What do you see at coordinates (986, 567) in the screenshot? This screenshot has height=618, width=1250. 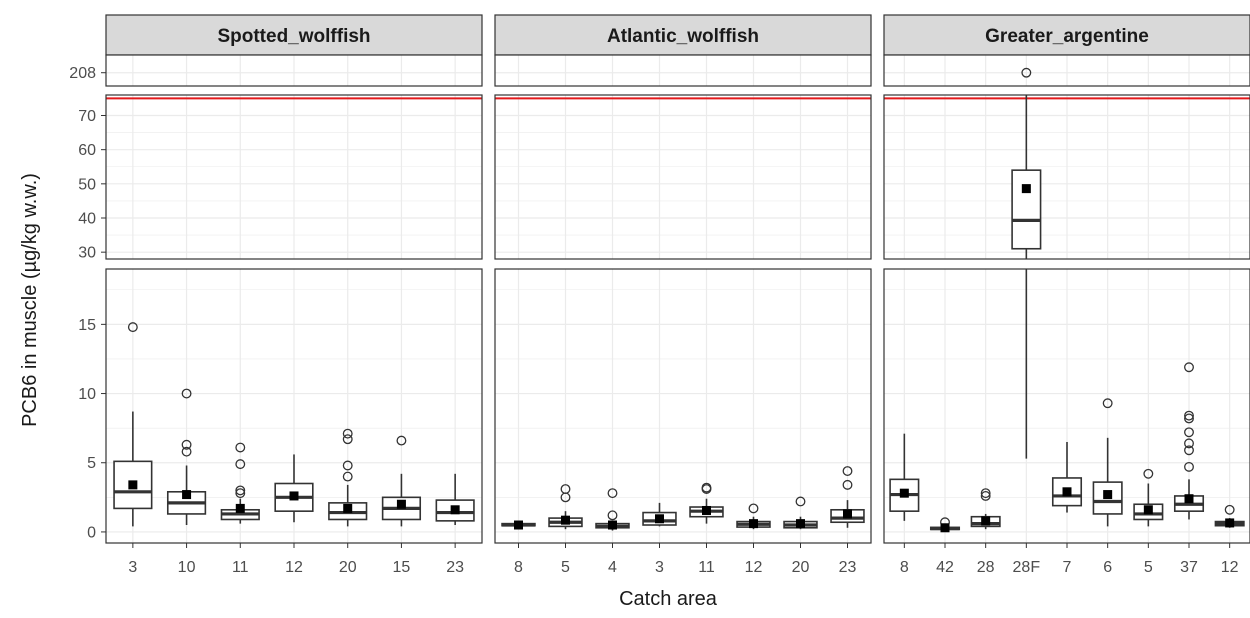 I see `x-tick-label: 28` at bounding box center [986, 567].